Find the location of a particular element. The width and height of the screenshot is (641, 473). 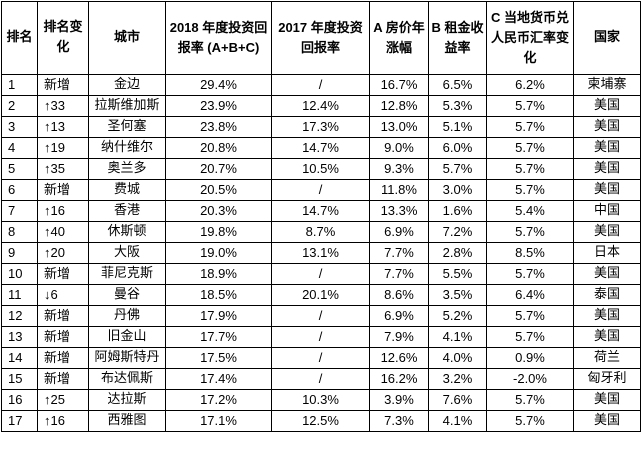

cell-house-price: 12.6% is located at coordinates (399, 358).